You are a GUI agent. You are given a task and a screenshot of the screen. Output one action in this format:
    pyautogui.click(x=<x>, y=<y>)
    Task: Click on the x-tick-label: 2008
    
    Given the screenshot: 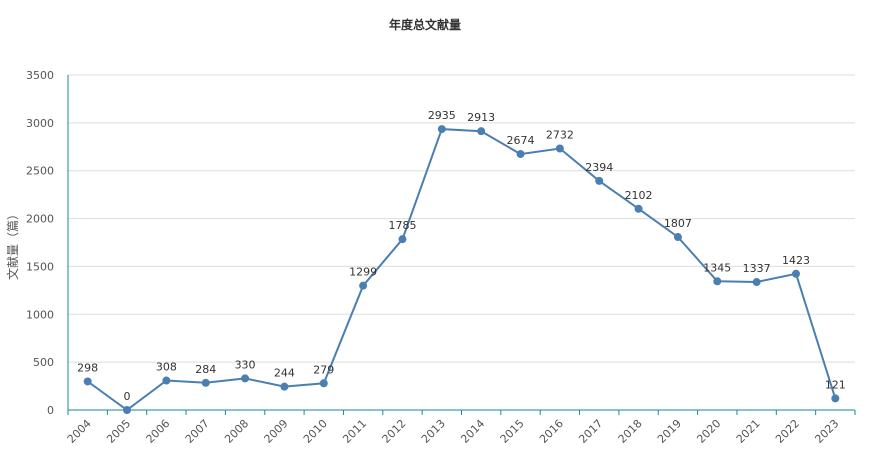 What is the action you would take?
    pyautogui.click(x=236, y=431)
    